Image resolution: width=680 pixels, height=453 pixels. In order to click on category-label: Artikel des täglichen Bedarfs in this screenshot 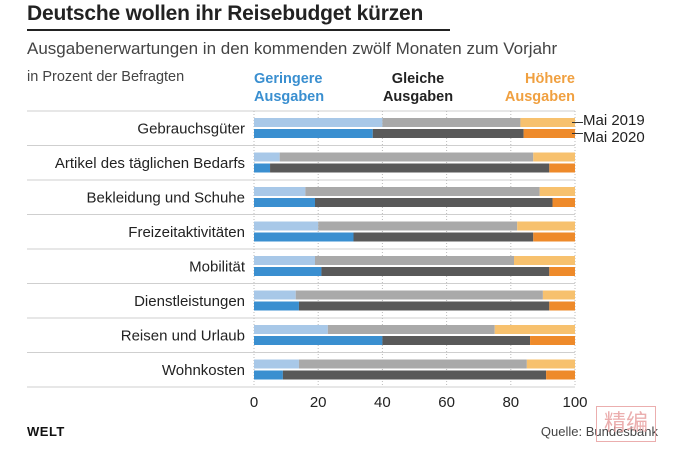, I will do `click(150, 163)`.